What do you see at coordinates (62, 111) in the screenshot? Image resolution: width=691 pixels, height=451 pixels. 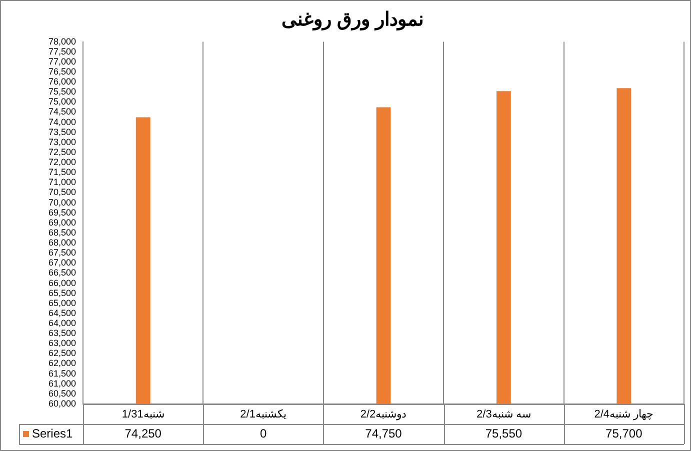 I see `y-tick-label: 74,500` at bounding box center [62, 111].